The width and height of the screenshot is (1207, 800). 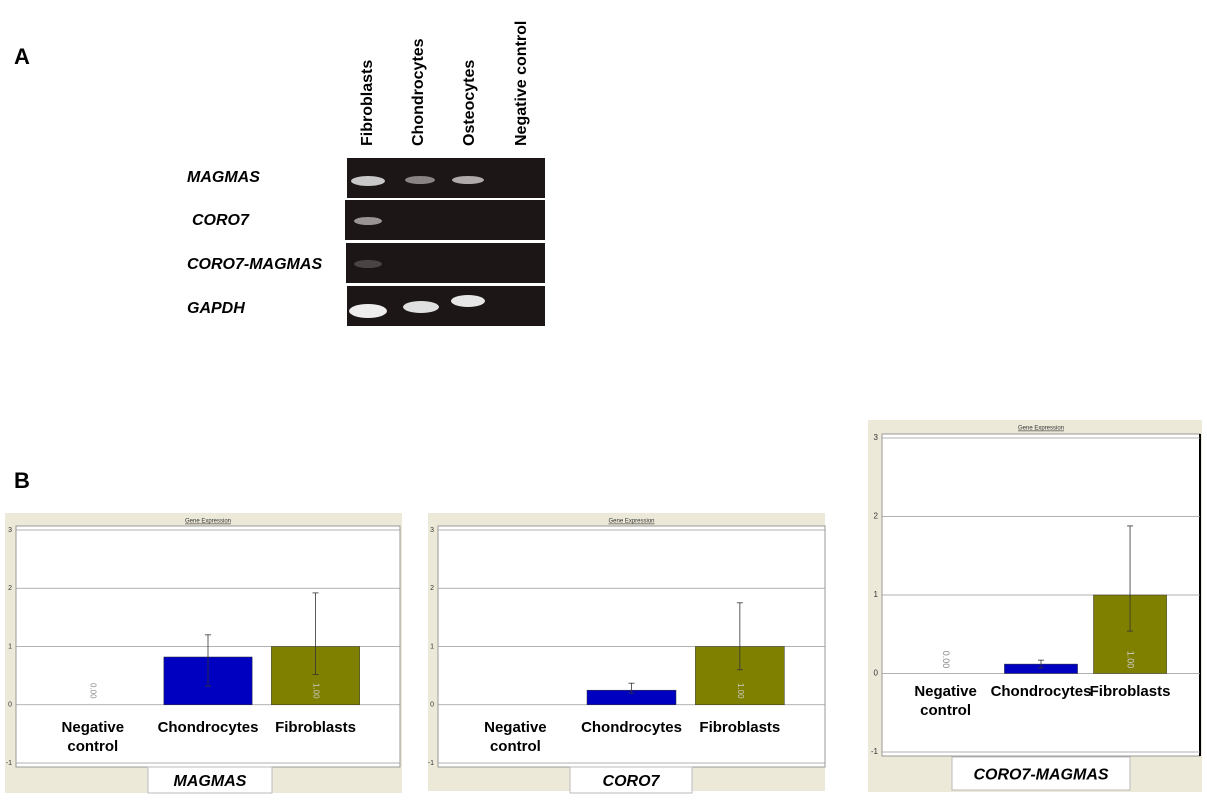 I want to click on caption: MAGMAS, so click(x=210, y=781).